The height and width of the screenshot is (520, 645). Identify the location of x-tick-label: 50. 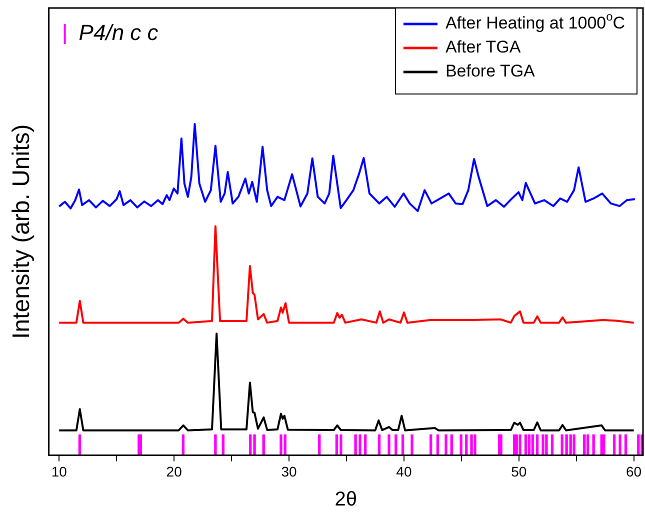
(519, 471).